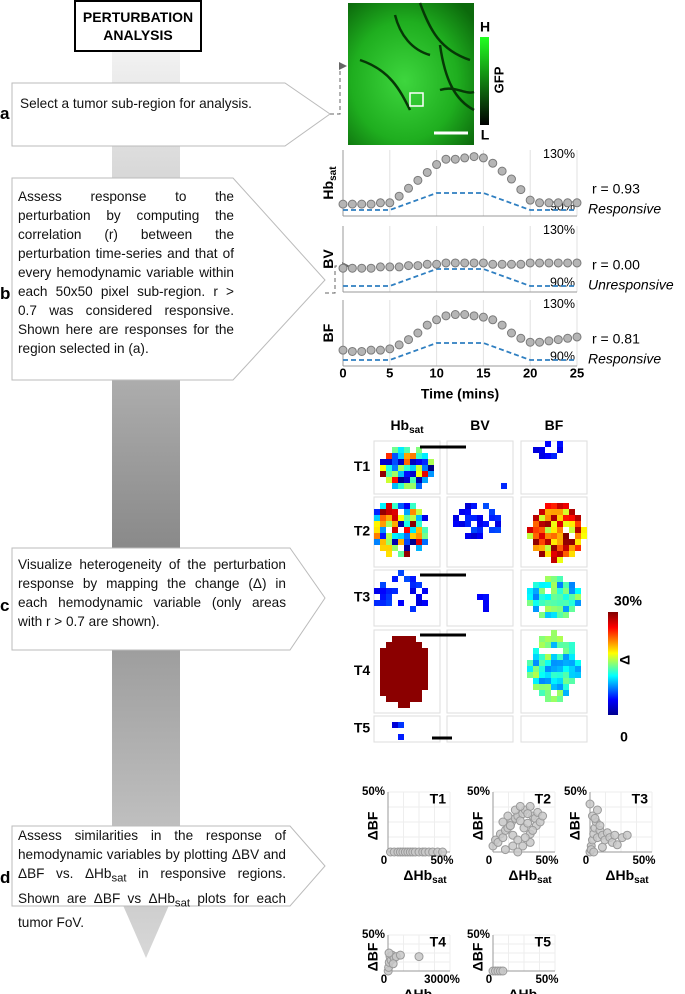 The image size is (685, 994). Describe the element at coordinates (136, 103) in the screenshot. I see `step-text: Select a tumor sub-region for analysis.` at that location.